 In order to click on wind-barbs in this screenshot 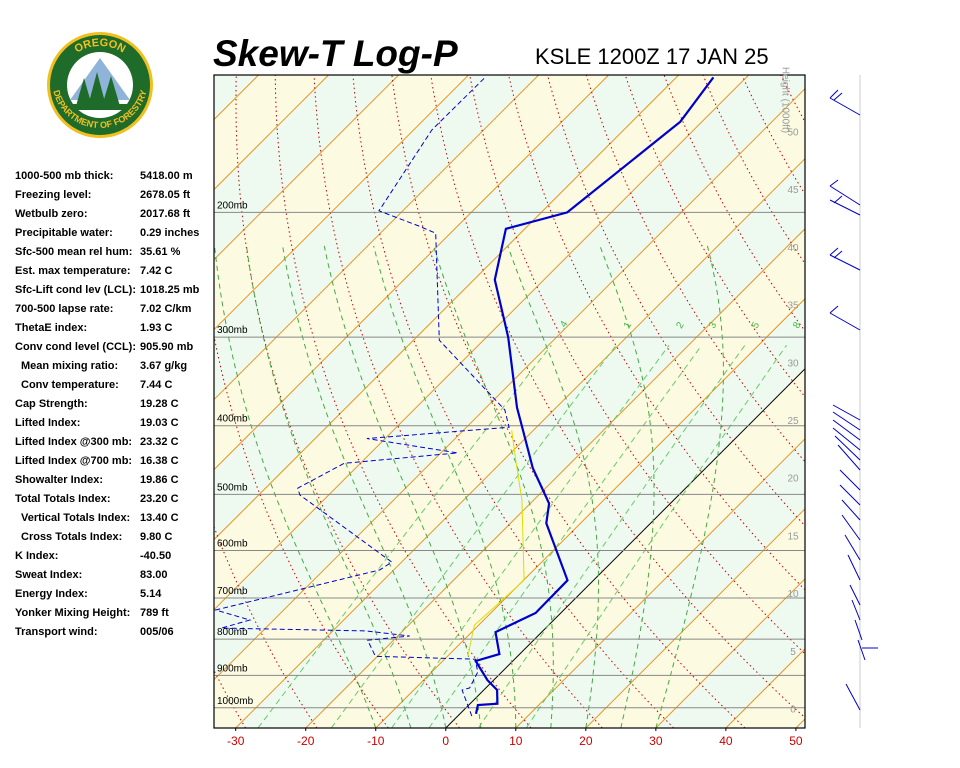, I will do `click(853, 401)`.